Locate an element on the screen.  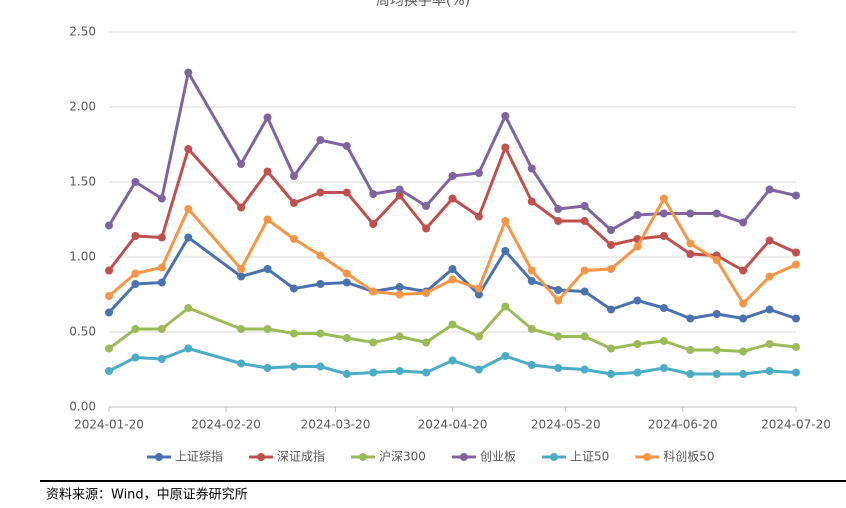
legend-label: 创业板 is located at coordinates (498, 457).